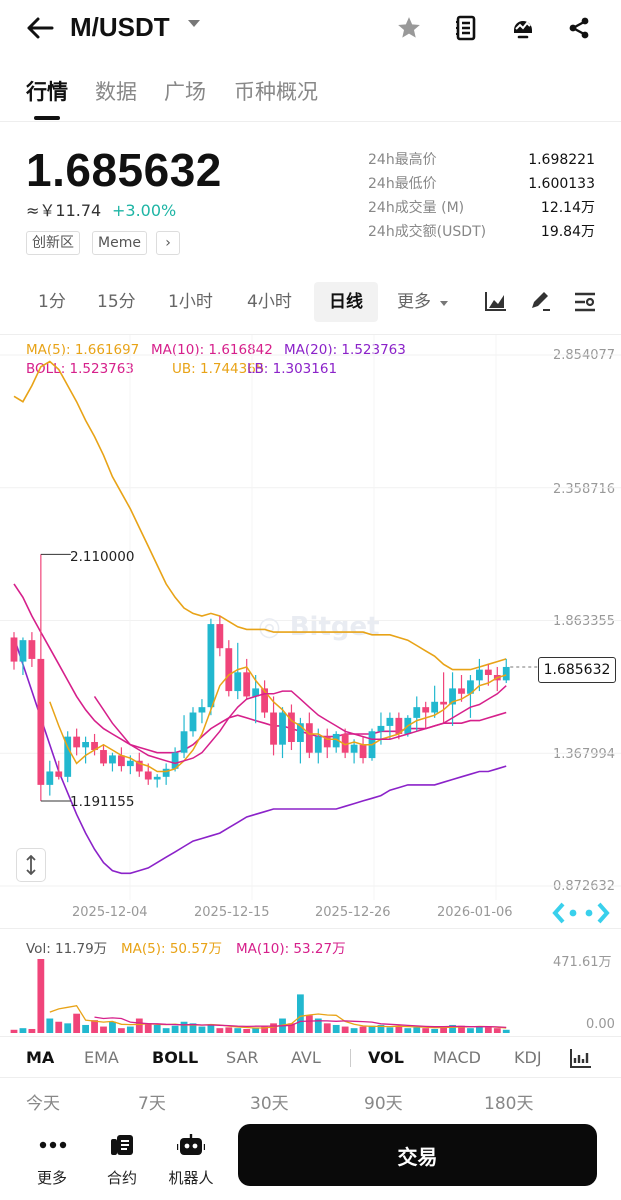  Describe the element at coordinates (475, 912) in the screenshot. I see `x-date-label: 2026-01-06` at that location.